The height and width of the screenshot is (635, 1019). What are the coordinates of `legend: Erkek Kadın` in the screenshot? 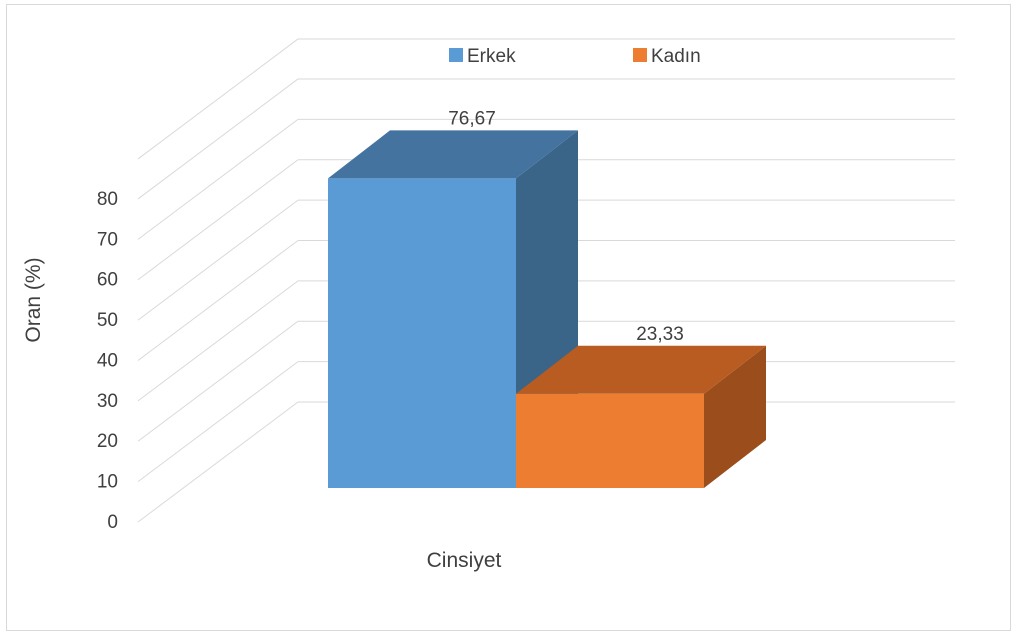 It's located at (575, 56).